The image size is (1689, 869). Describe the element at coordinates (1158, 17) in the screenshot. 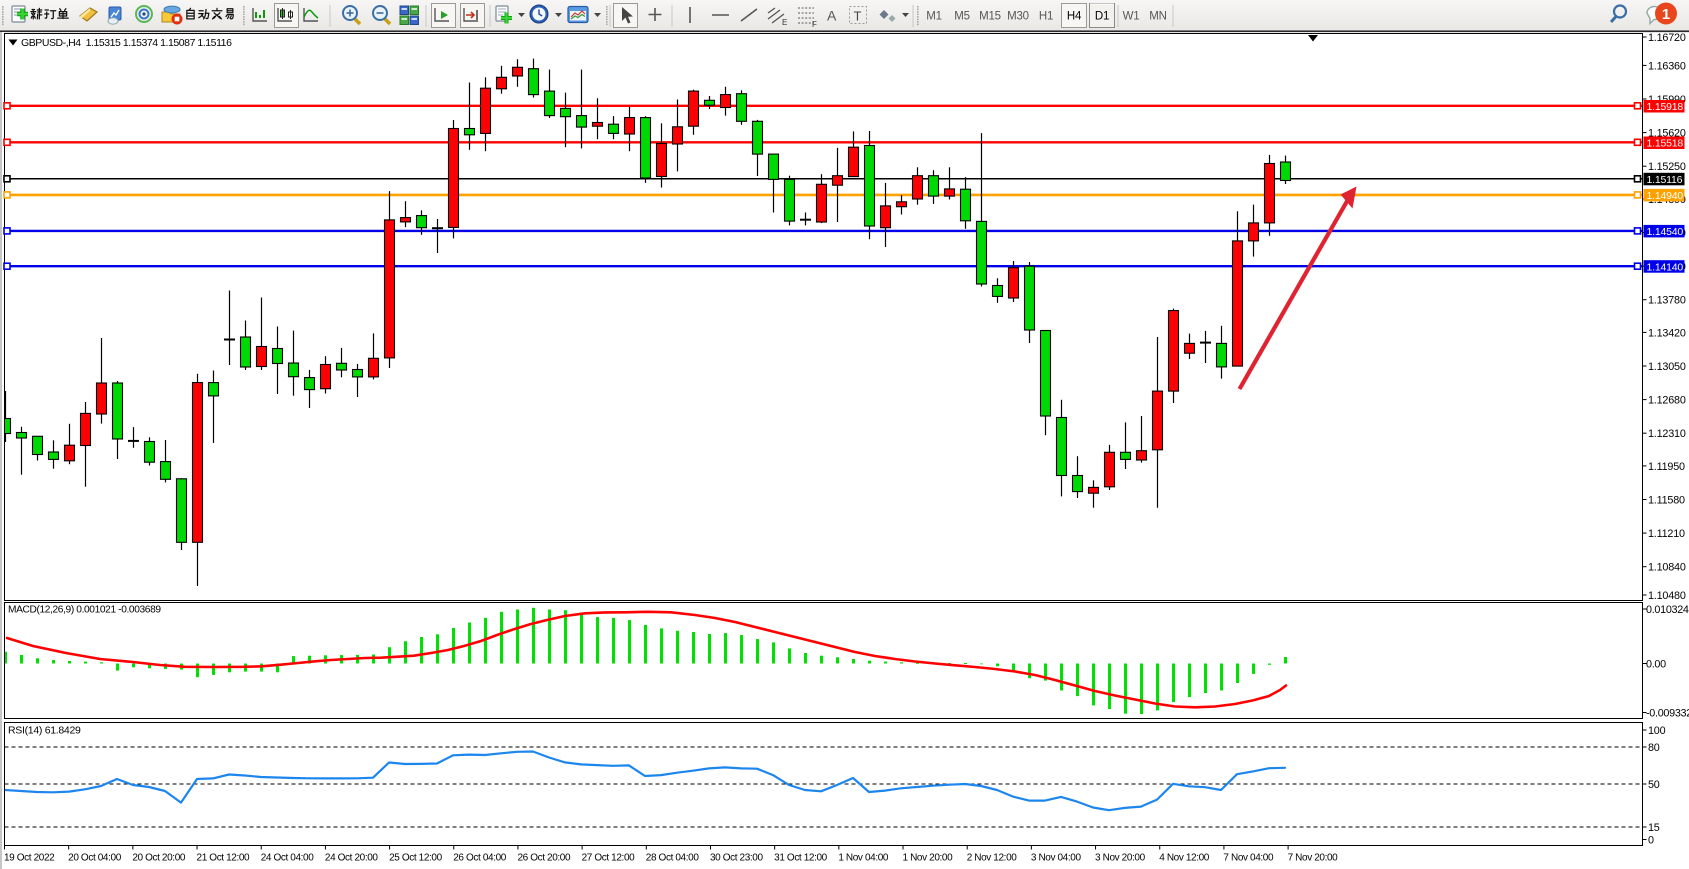

I see `svg-text: MN` at that location.